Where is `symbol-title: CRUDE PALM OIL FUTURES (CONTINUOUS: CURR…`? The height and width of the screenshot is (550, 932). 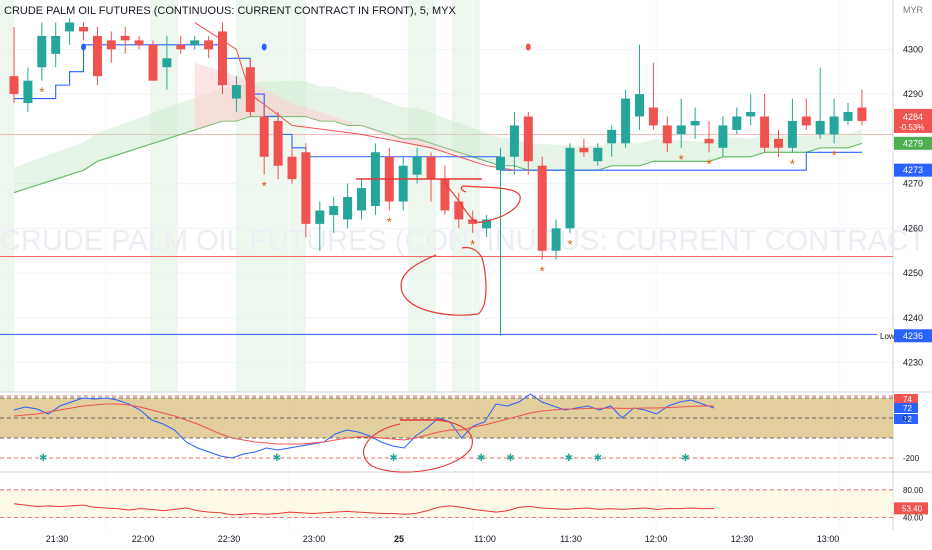
symbol-title: CRUDE PALM OIL FUTURES (CONTINUOUS: CURR… is located at coordinates (230, 11).